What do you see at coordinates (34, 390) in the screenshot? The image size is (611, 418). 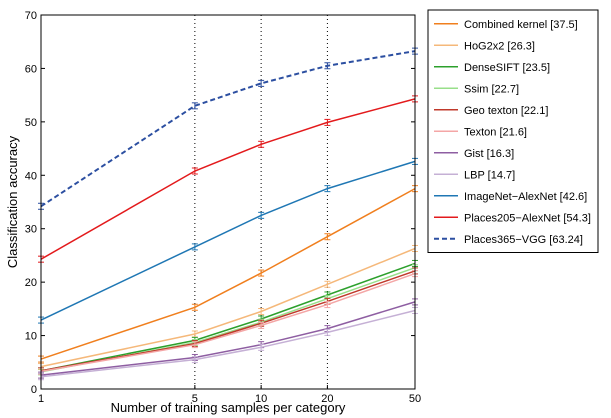 I see `y-tick-label: 0` at bounding box center [34, 390].